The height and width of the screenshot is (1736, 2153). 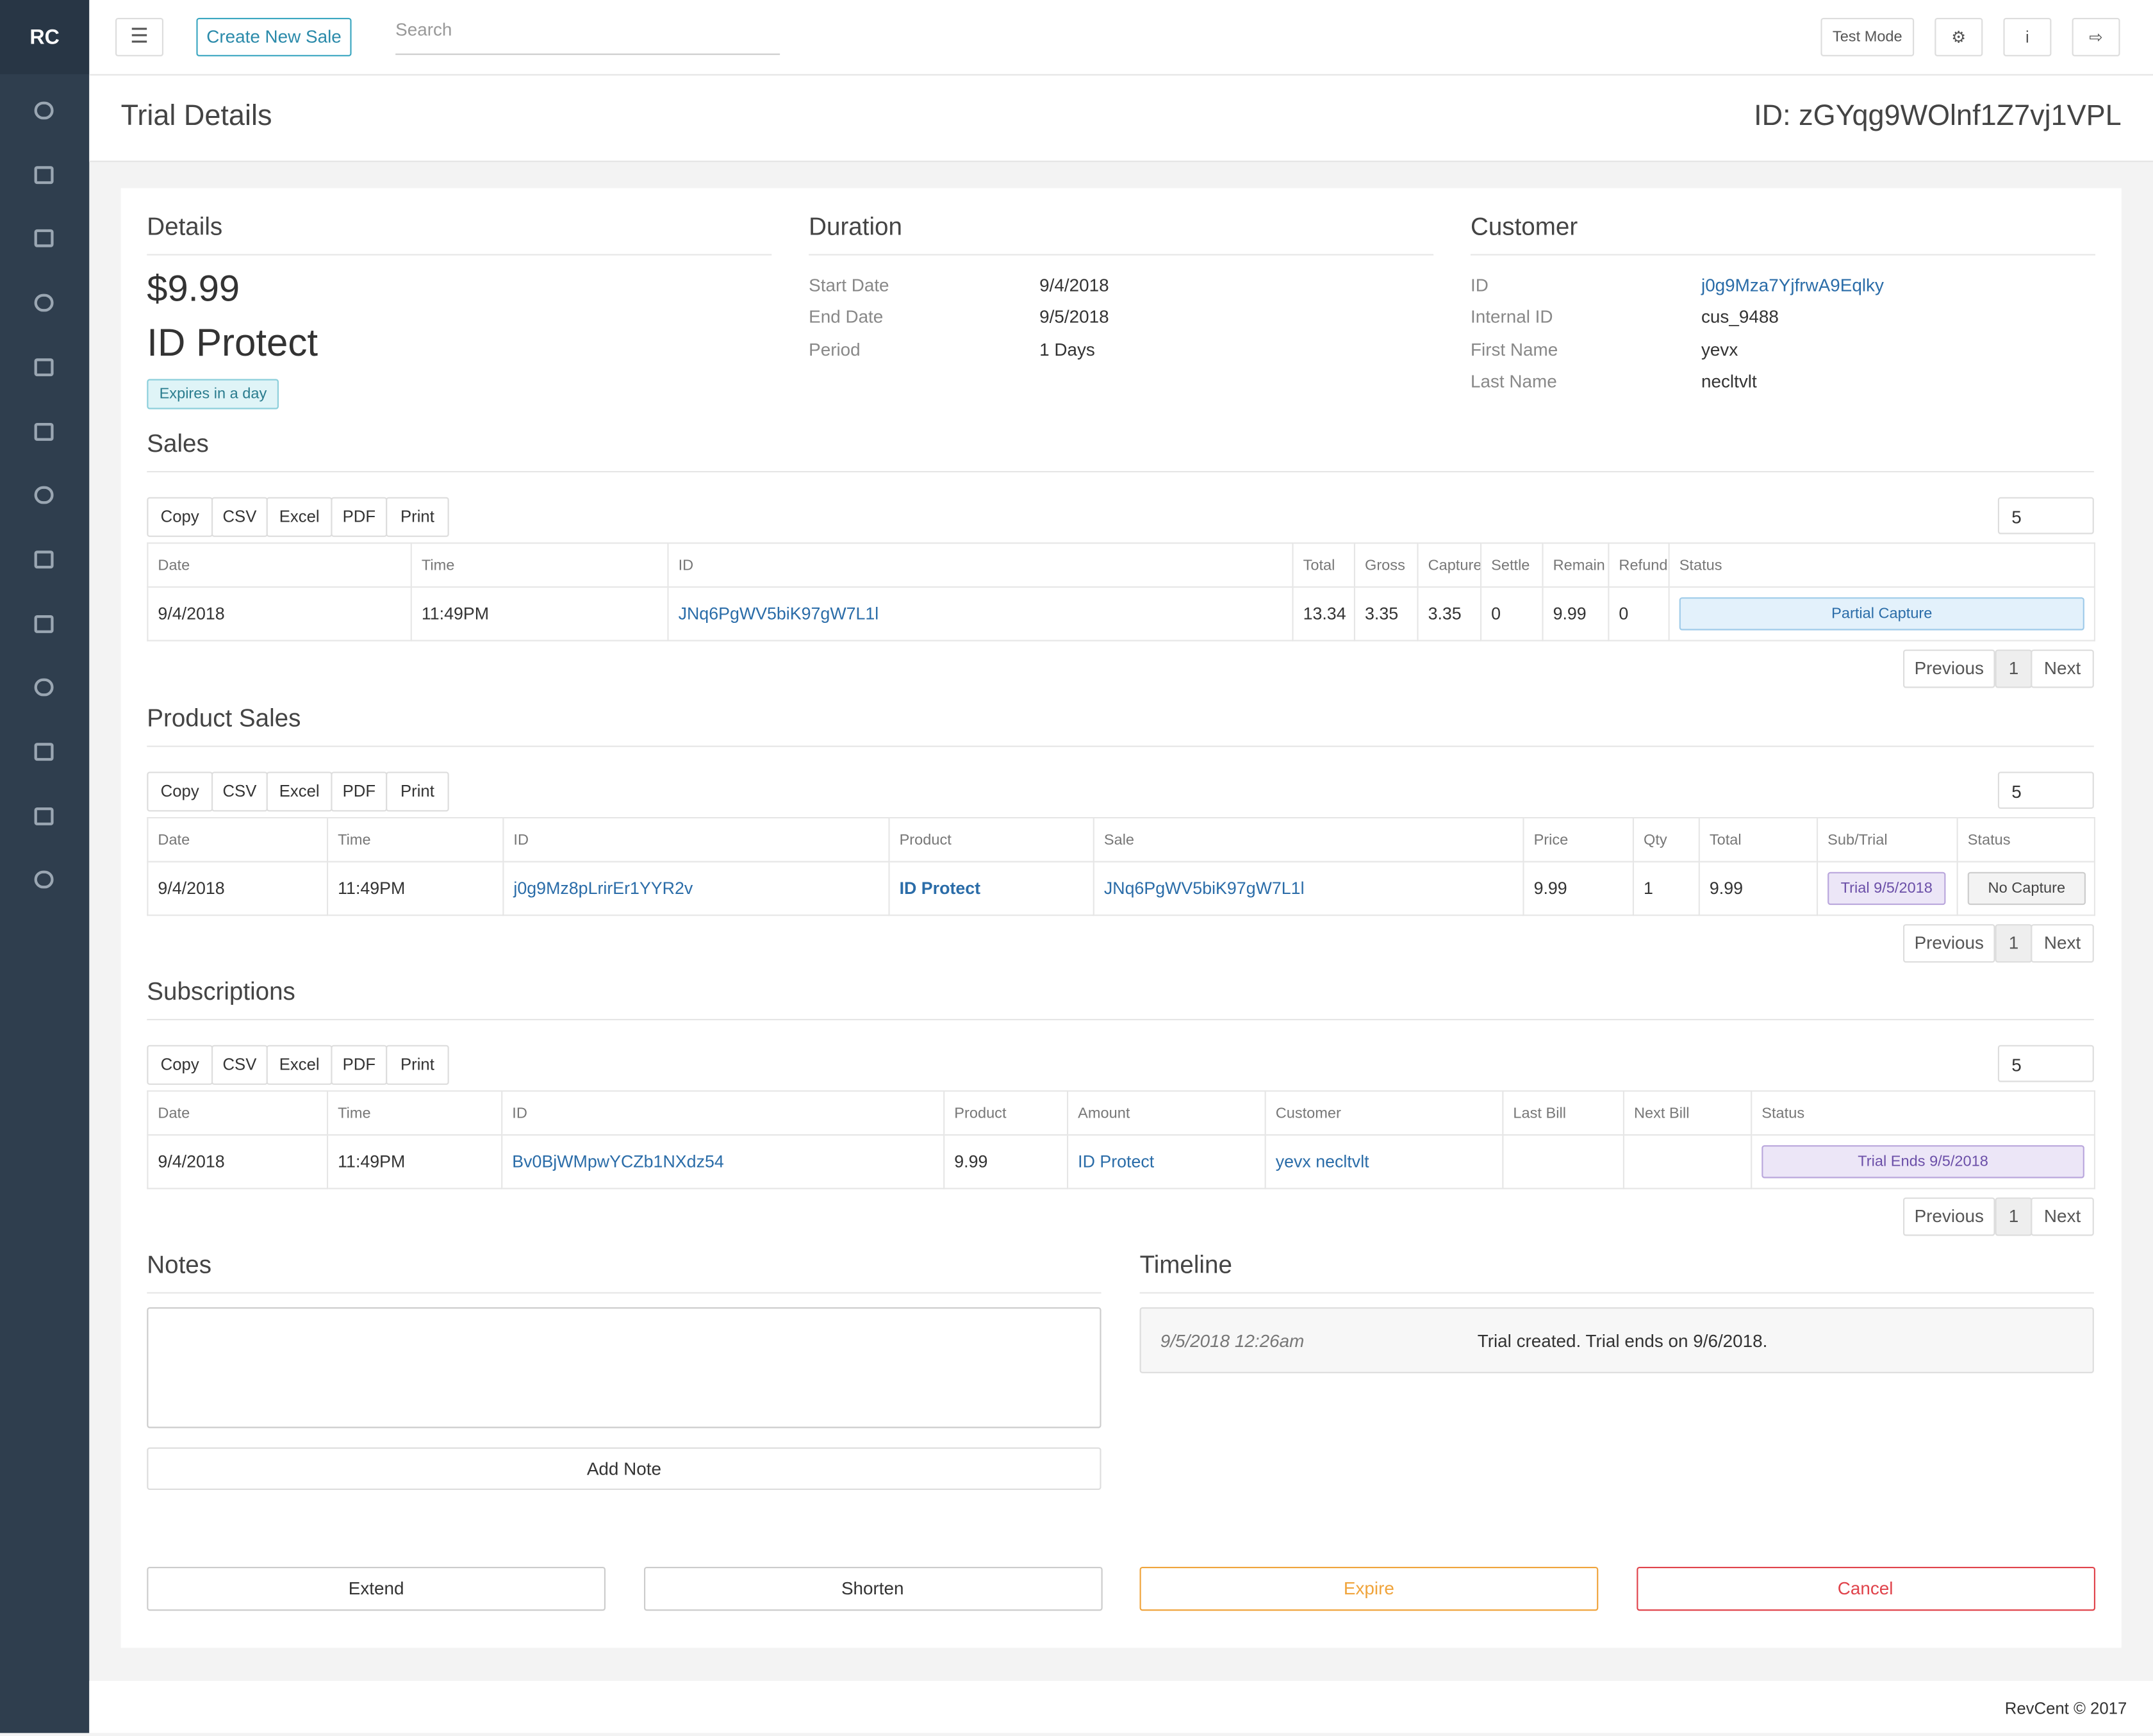 I want to click on column-header: Qty, so click(x=1666, y=839).